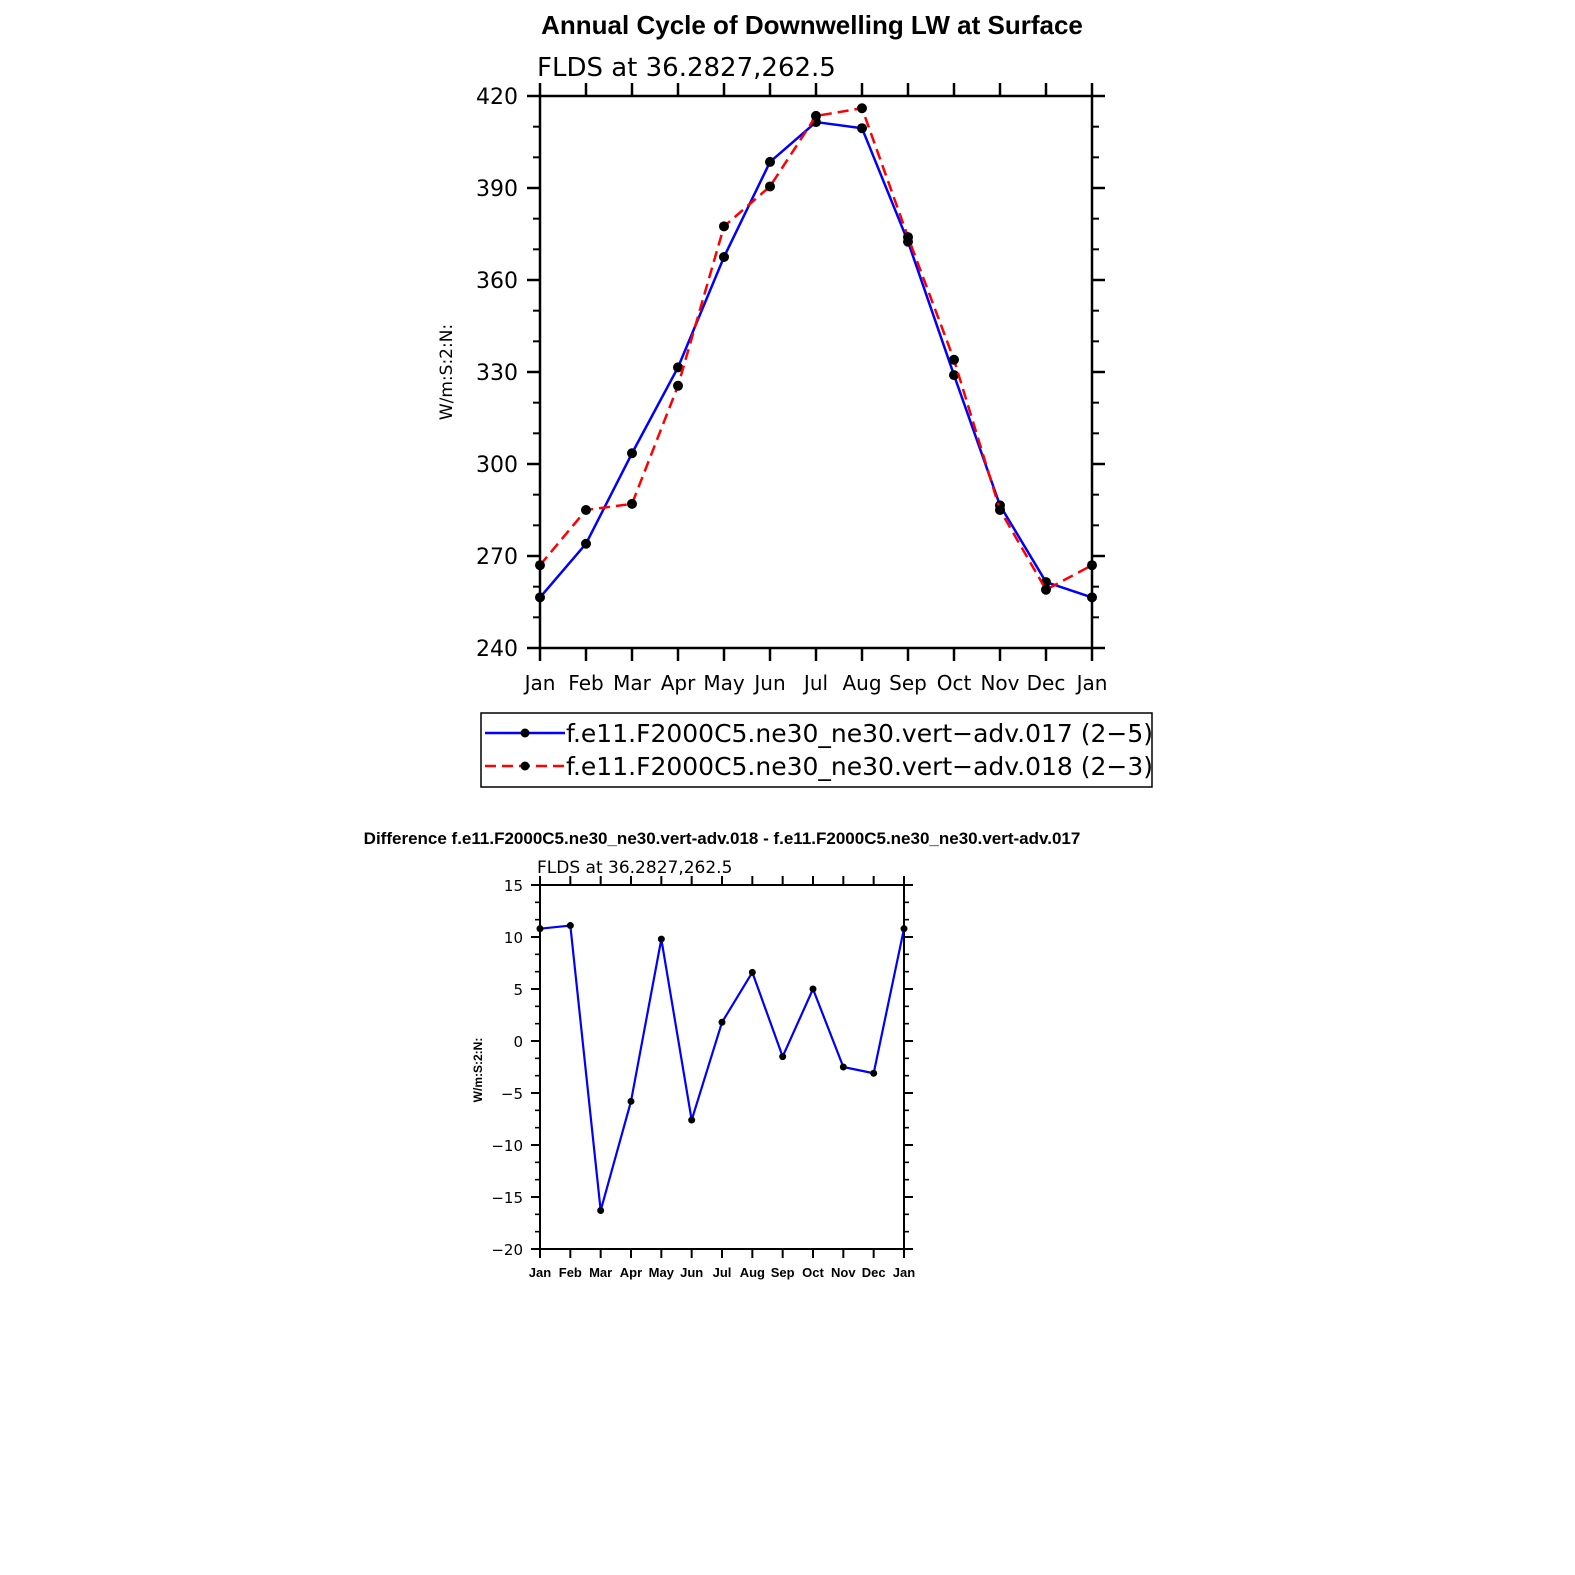 This screenshot has height=1575, width=1575. What do you see at coordinates (678, 683) in the screenshot?
I see `main-x-tick-label: Apr` at bounding box center [678, 683].